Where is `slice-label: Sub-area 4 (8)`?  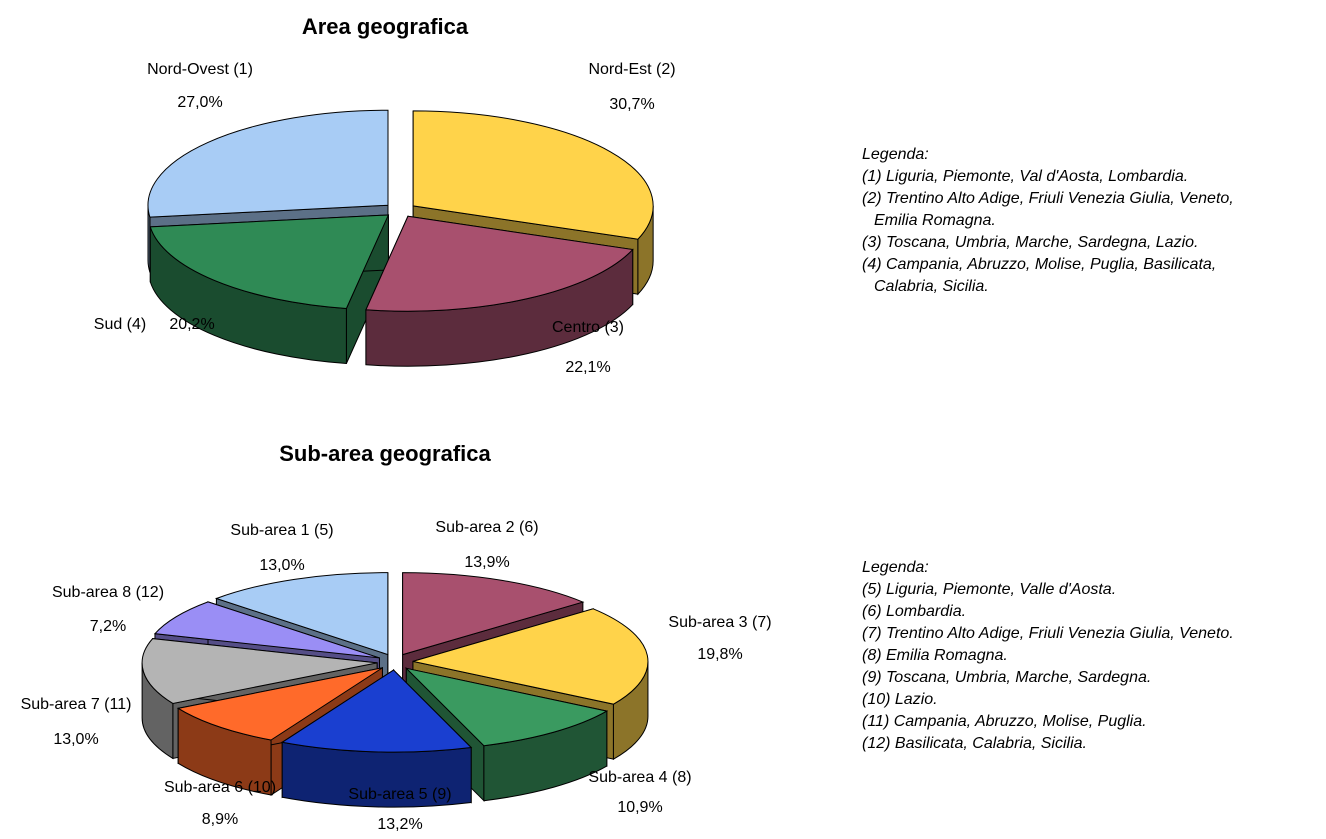 slice-label: Sub-area 4 (8) is located at coordinates (639, 777).